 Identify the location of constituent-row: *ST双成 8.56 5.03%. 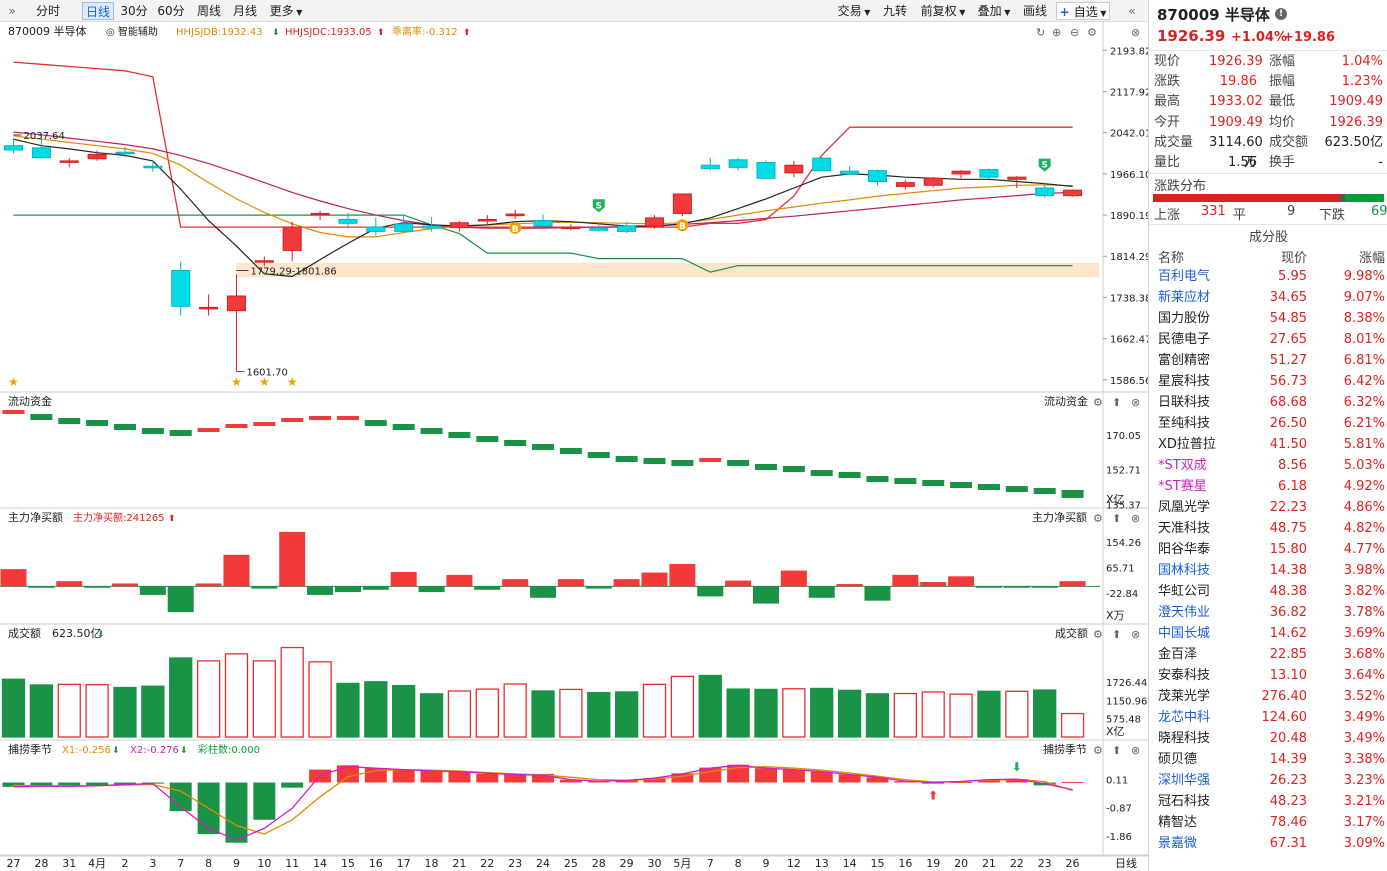
(1268, 466).